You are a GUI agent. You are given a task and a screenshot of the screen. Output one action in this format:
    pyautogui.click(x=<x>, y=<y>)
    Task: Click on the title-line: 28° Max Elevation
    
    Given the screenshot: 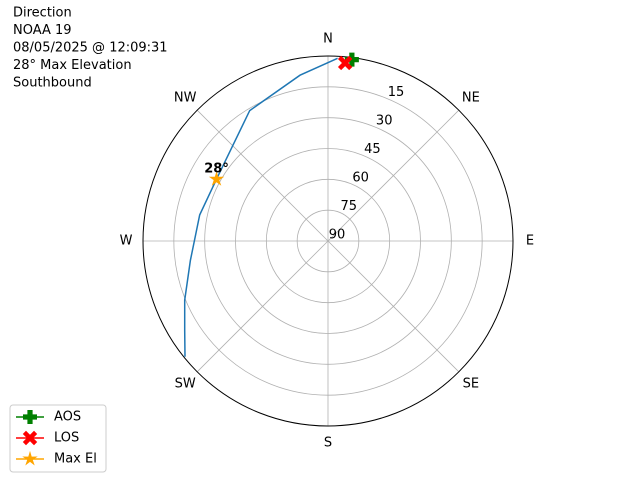 What is the action you would take?
    pyautogui.click(x=72, y=65)
    